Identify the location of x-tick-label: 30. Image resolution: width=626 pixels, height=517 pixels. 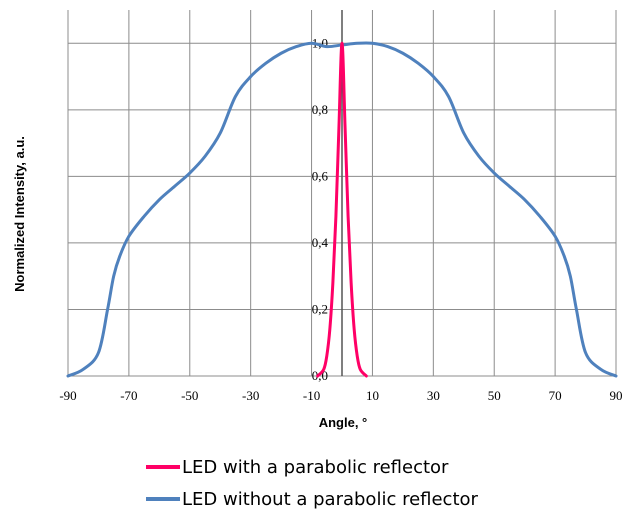
(433, 395).